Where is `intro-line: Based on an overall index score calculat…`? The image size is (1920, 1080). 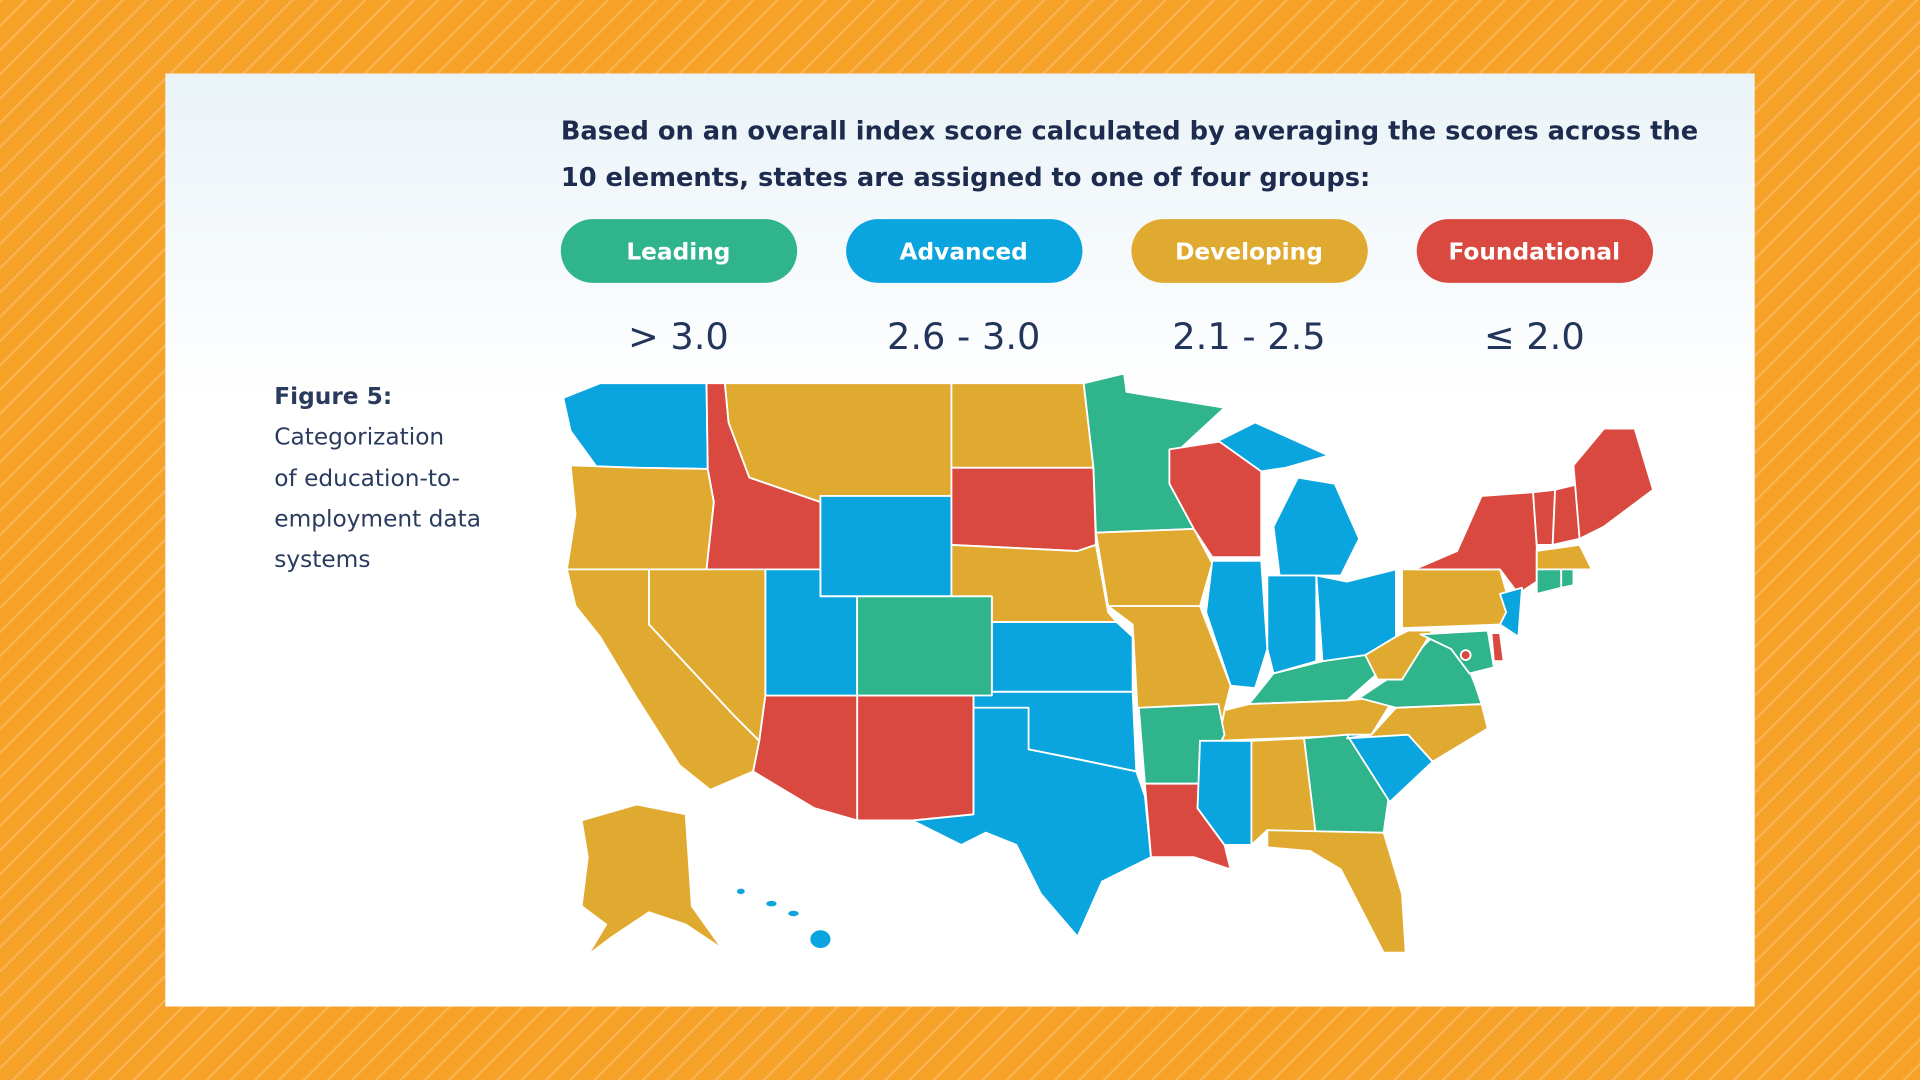 intro-line: Based on an overall index score calculat… is located at coordinates (1129, 132).